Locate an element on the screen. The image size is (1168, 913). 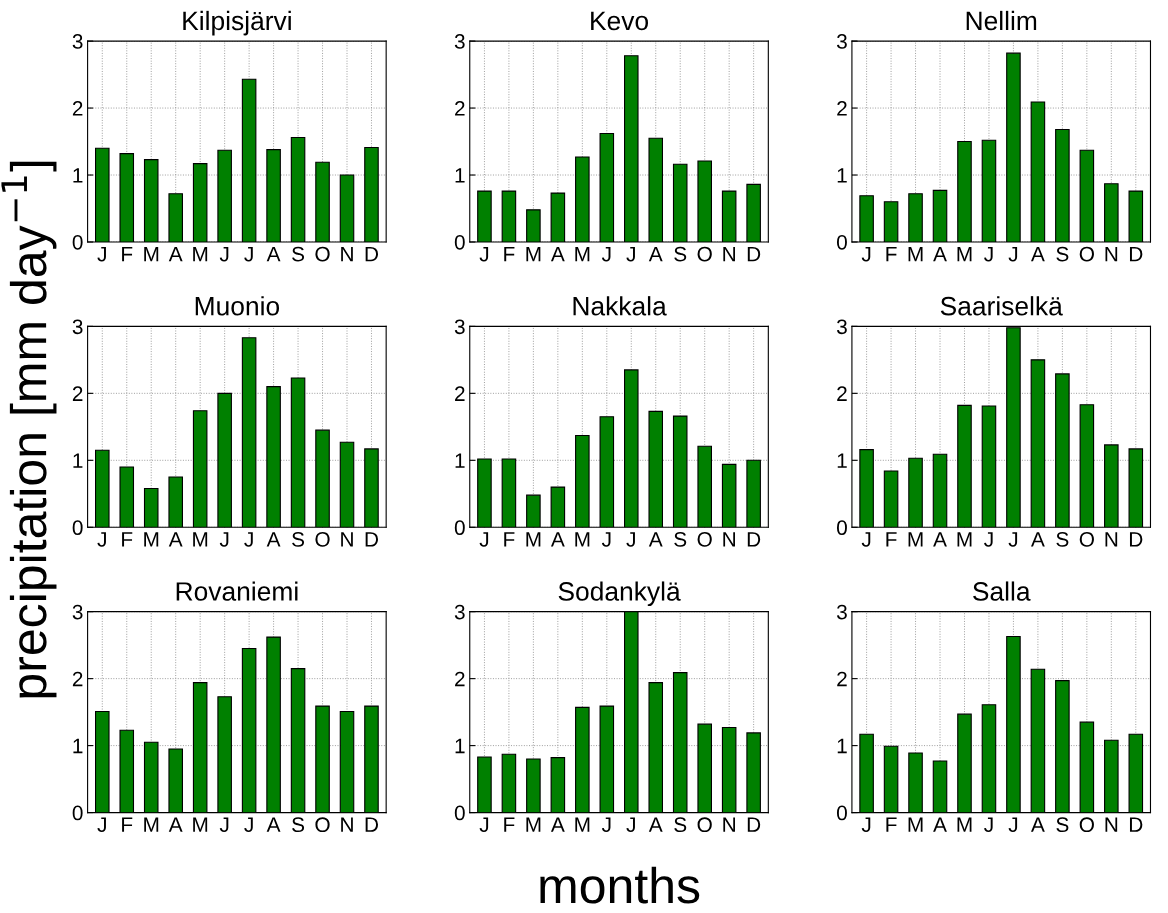
x-axis-title: months is located at coordinates (620, 885).